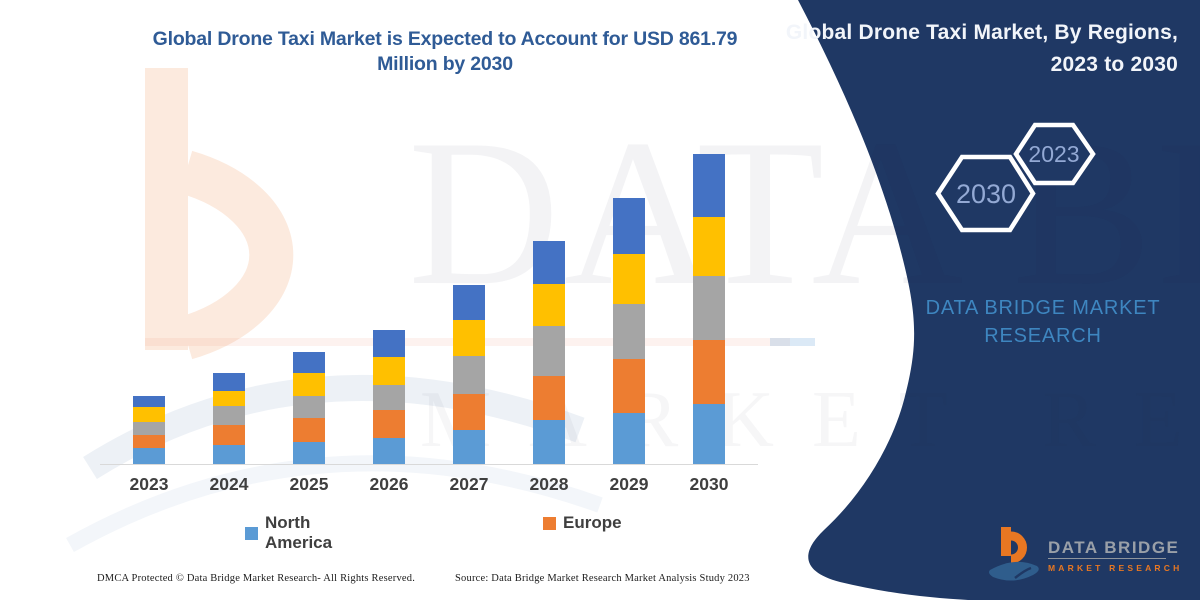 This screenshot has width=1200, height=600. Describe the element at coordinates (236, 255) in the screenshot. I see `watermark-b-bowl` at that location.